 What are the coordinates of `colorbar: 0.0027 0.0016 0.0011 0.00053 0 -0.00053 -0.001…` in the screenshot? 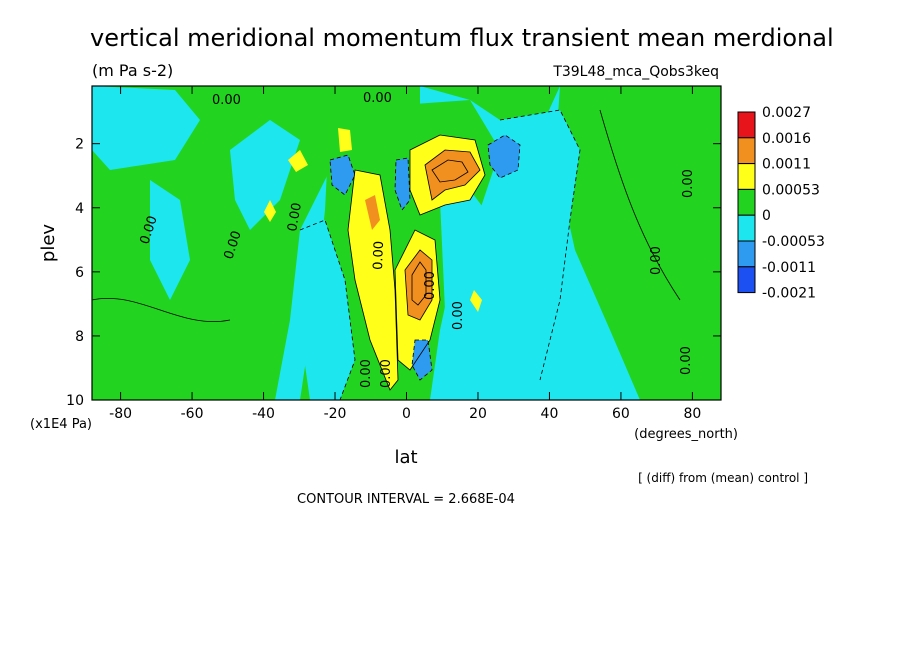 It's located at (781, 203).